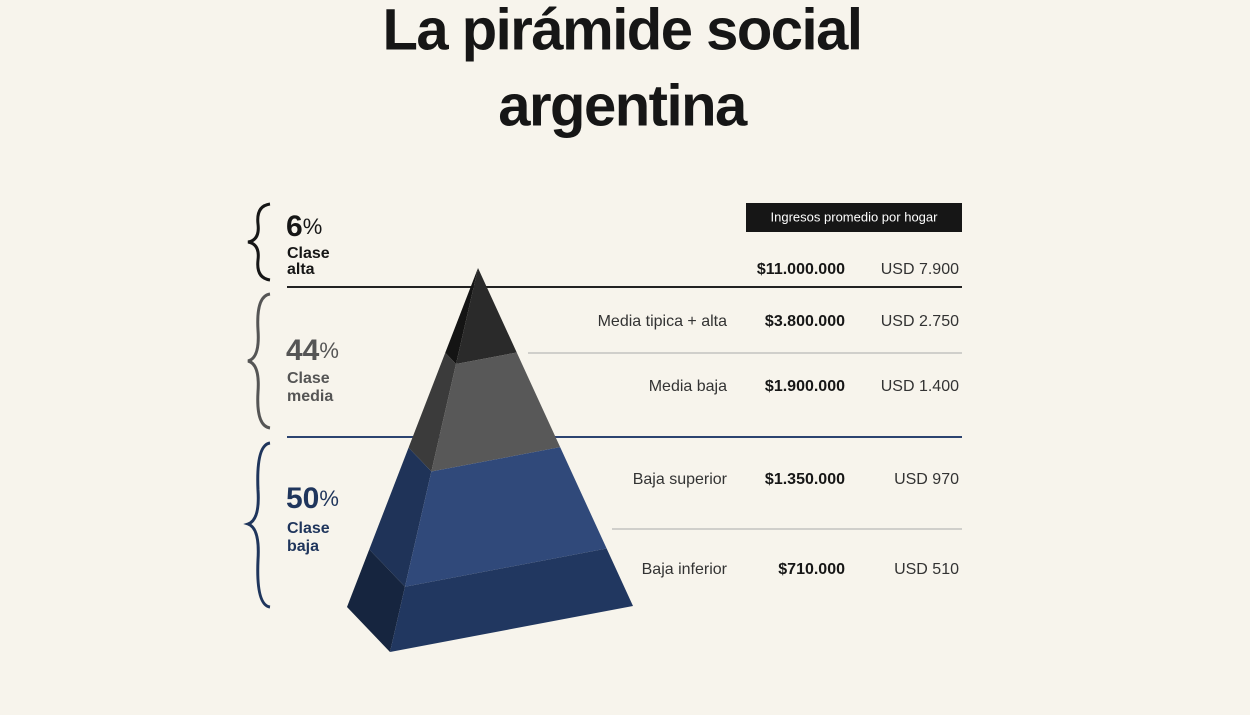 Image resolution: width=1250 pixels, height=715 pixels. I want to click on percent: 50%, so click(312, 498).